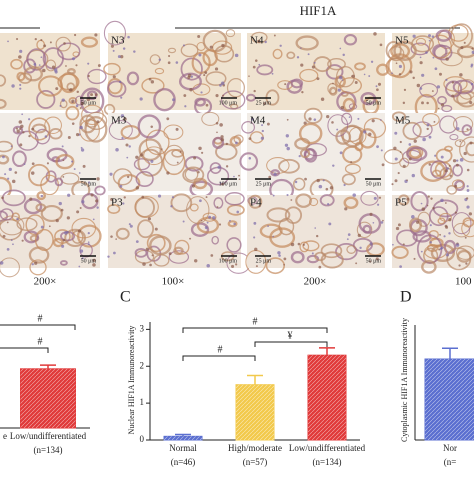  I want to click on header: HIF1A, so click(318, 10).